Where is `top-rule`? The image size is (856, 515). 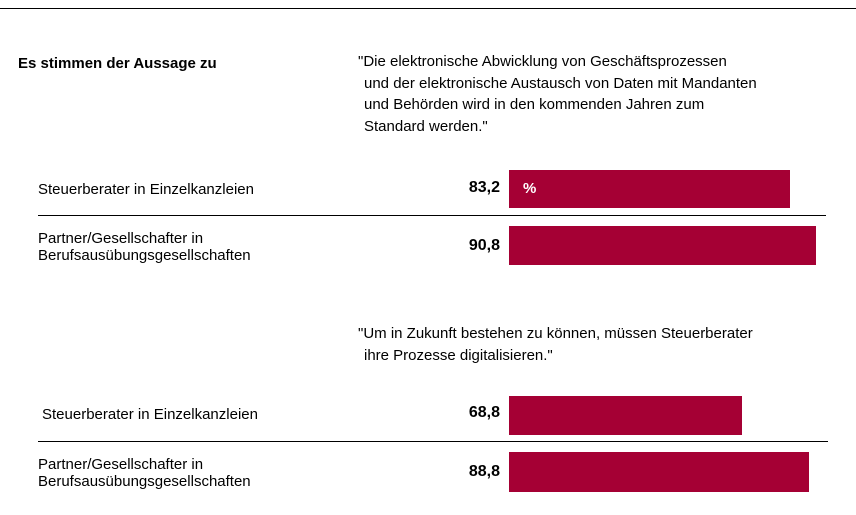 top-rule is located at coordinates (428, 8).